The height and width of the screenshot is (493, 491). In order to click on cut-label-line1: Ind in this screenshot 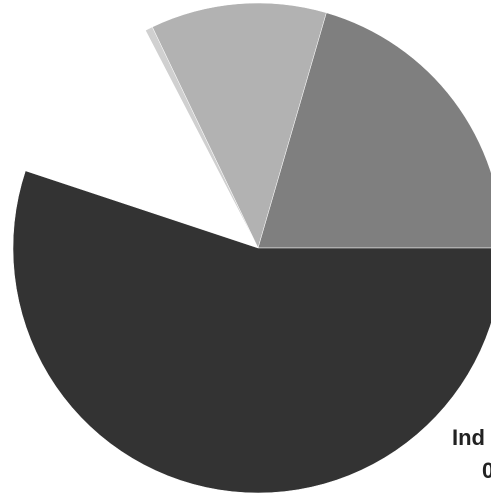, I will do `click(468, 437)`.